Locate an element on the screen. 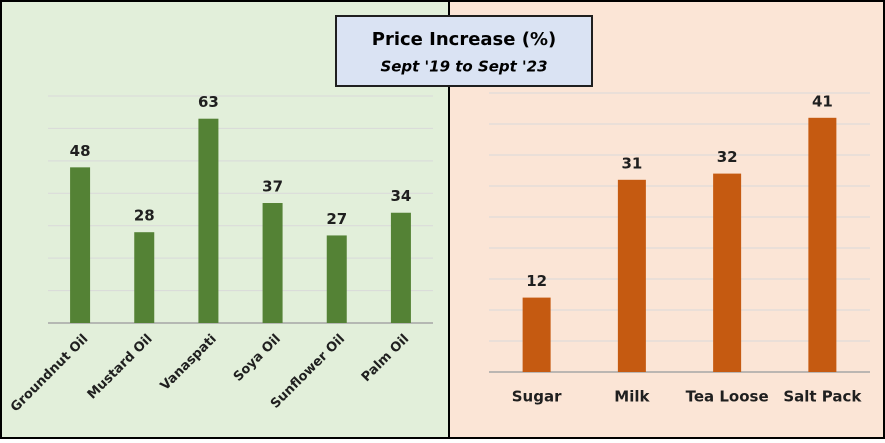 The image size is (885, 443). data-label: 34 is located at coordinates (400, 196).